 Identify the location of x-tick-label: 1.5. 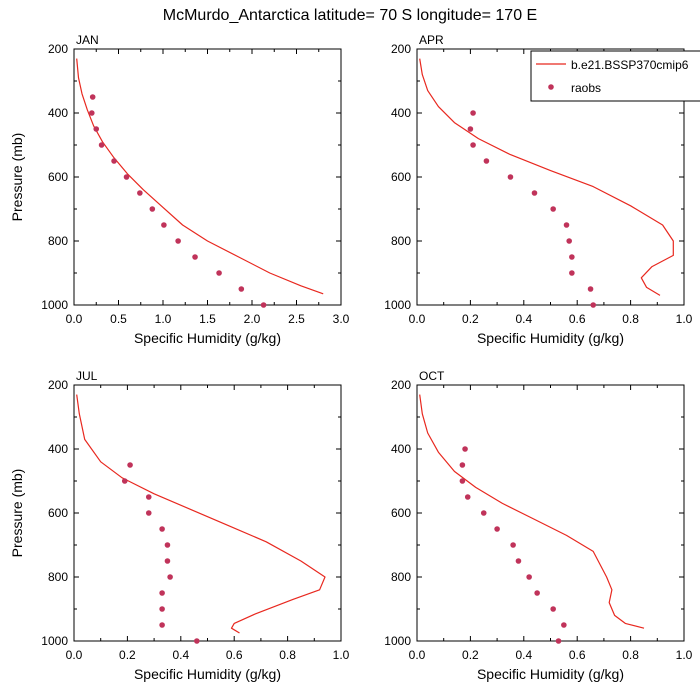
(207, 319).